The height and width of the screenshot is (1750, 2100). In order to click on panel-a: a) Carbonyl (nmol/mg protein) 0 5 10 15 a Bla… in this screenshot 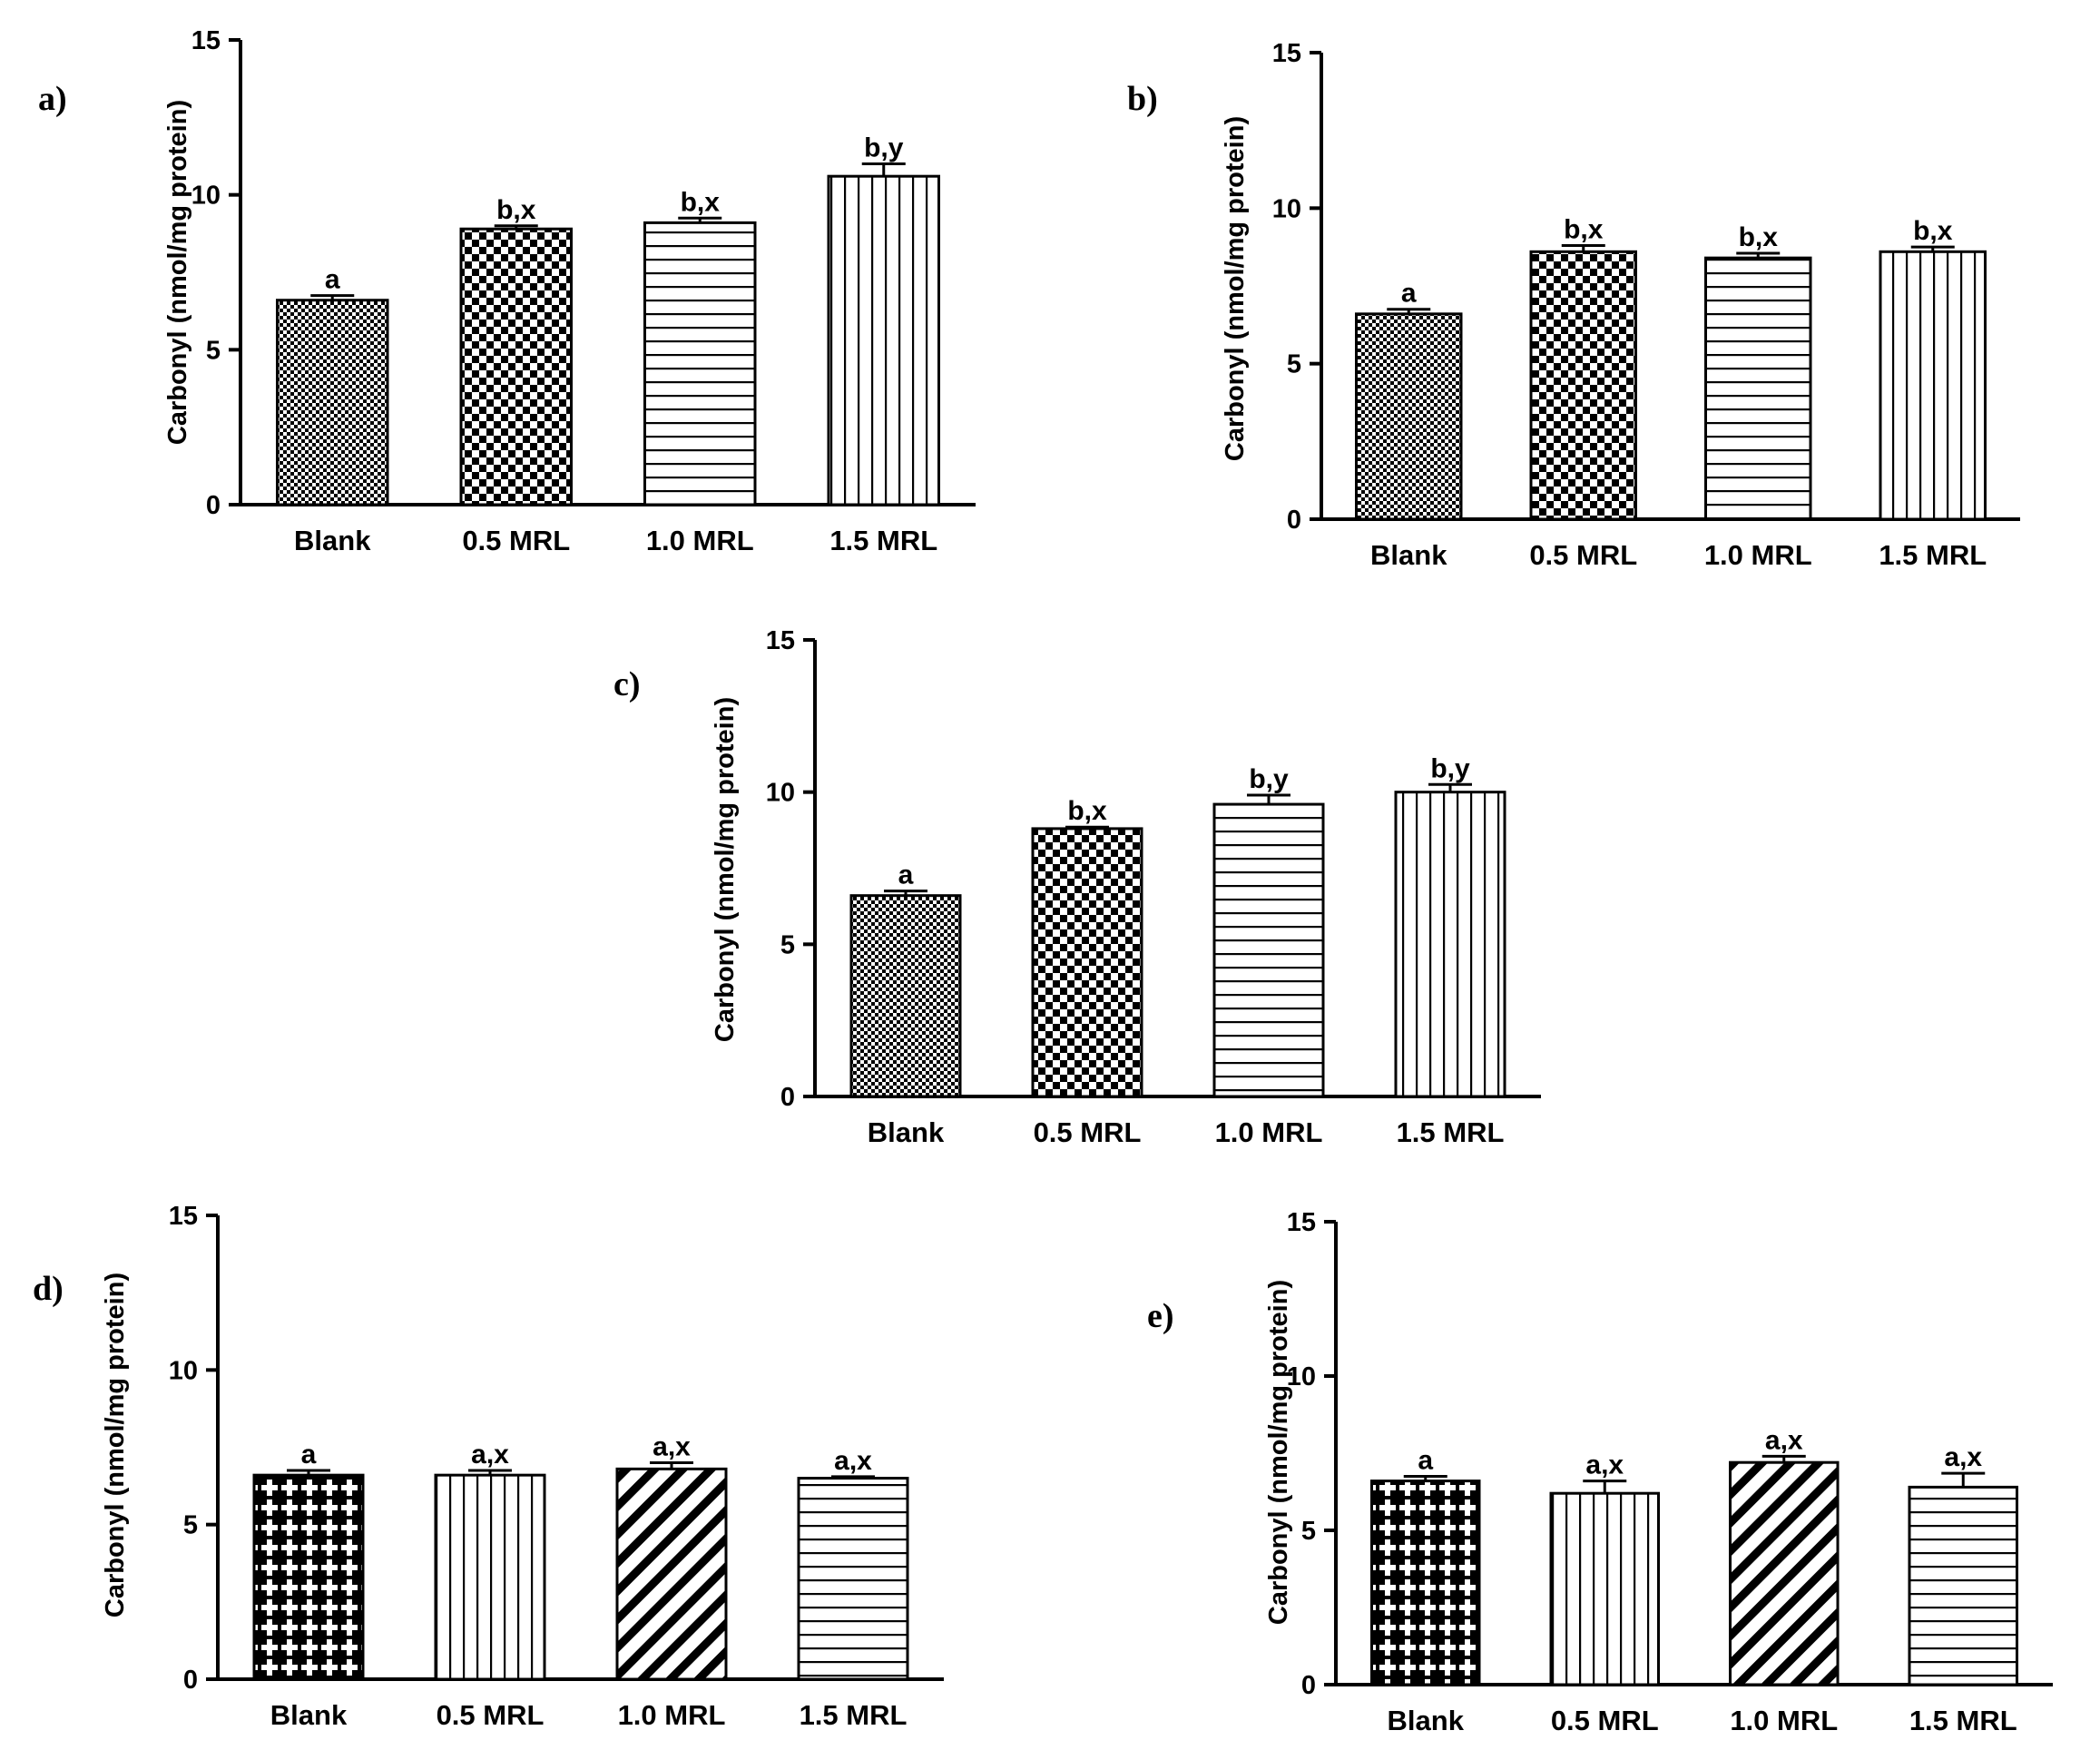, I will do `click(507, 291)`.